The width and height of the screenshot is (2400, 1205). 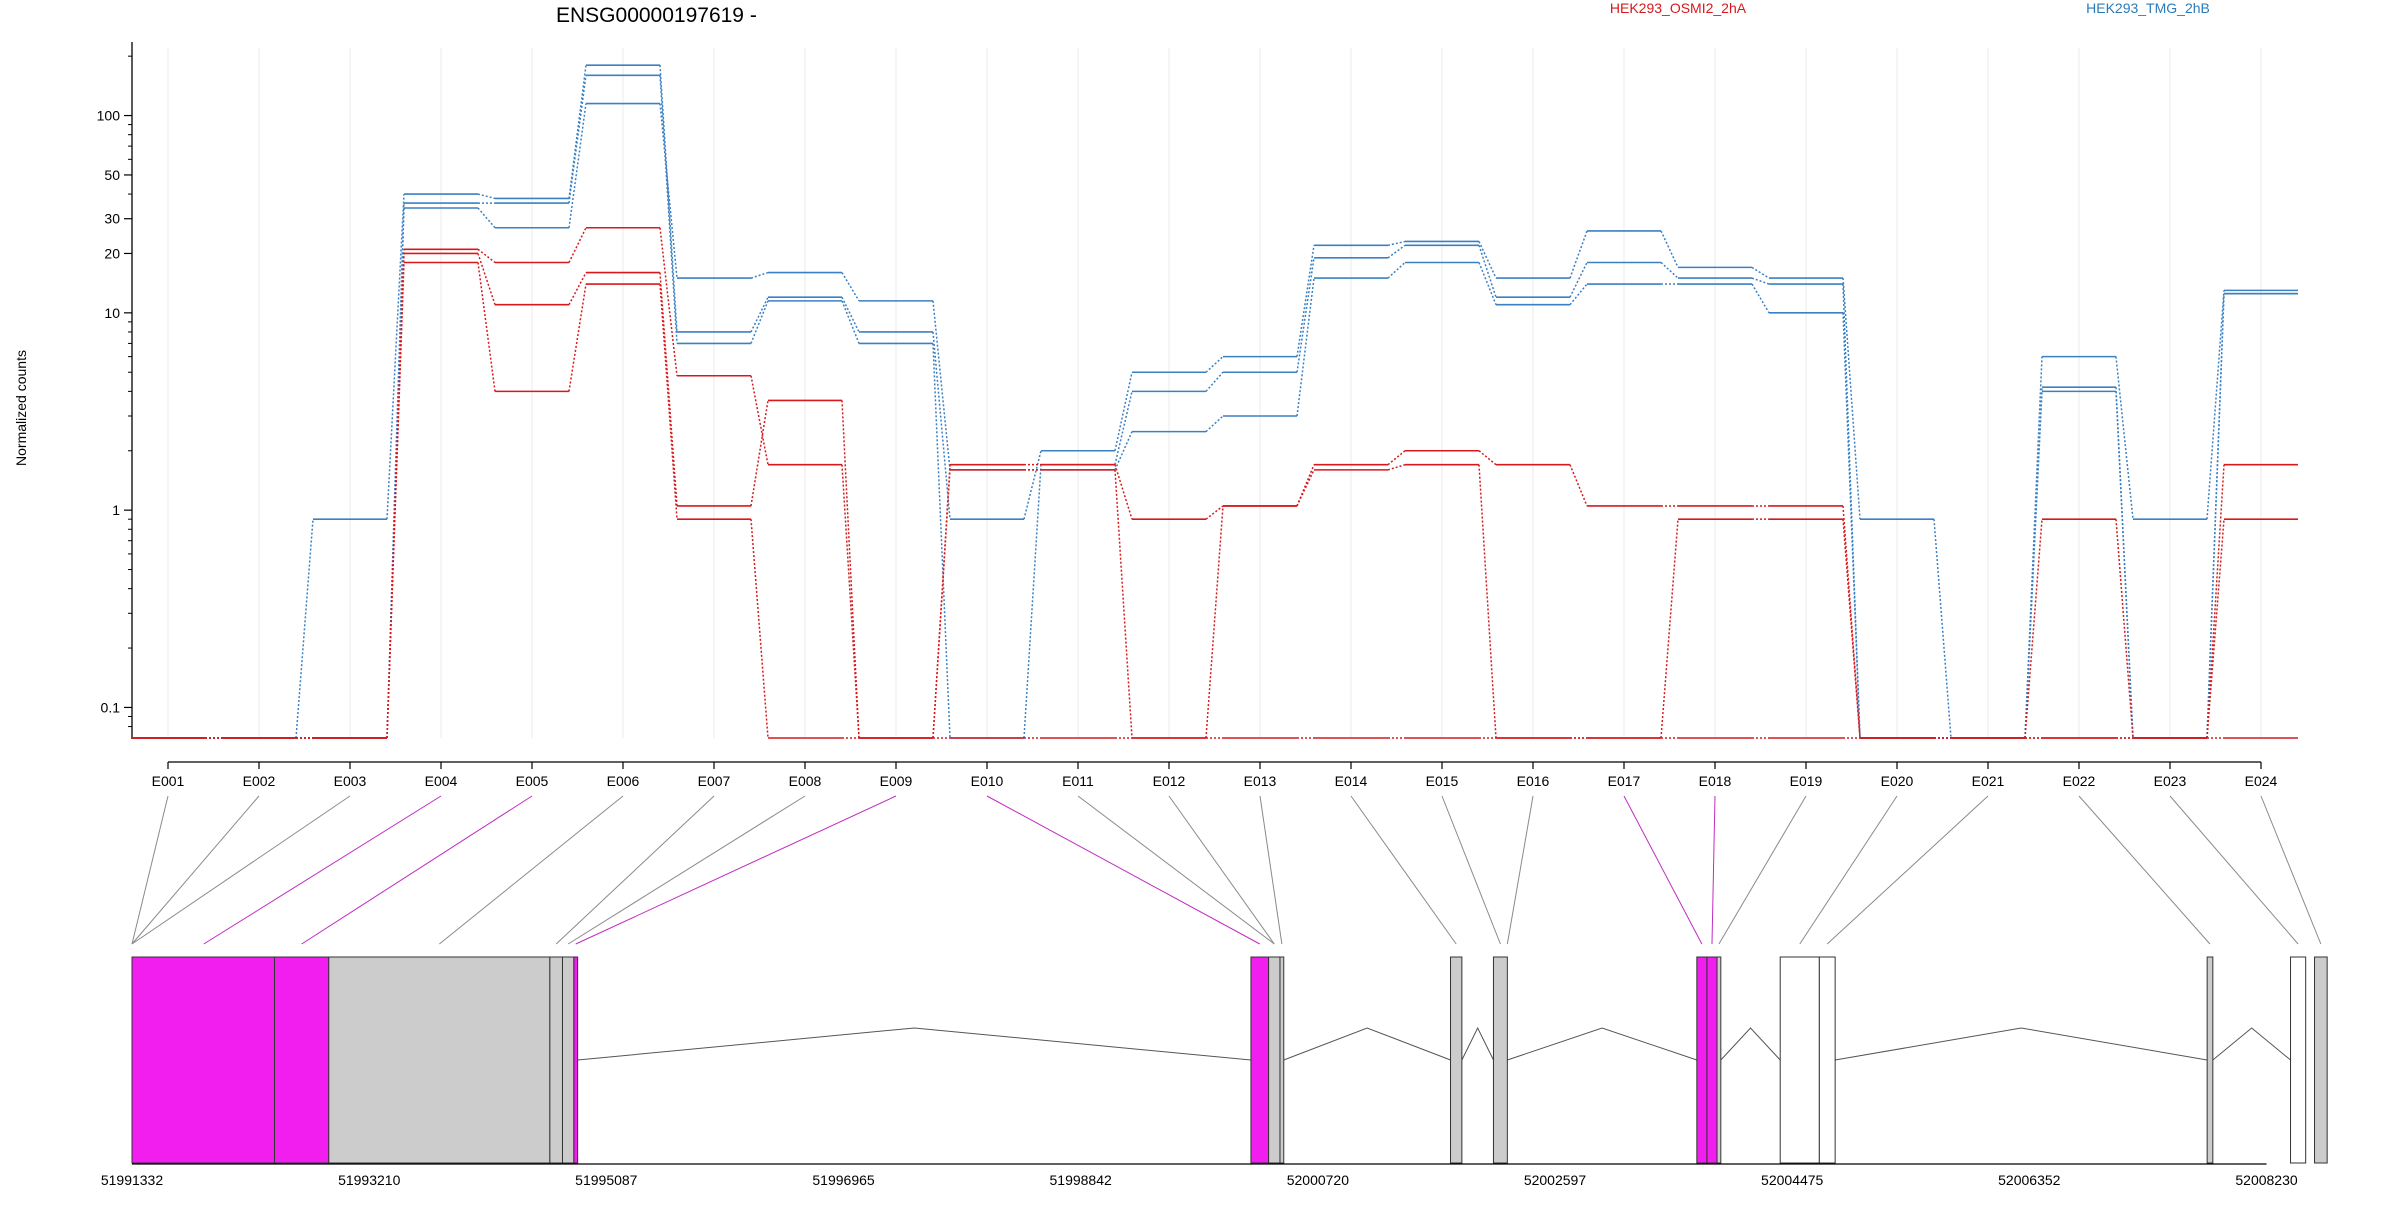 What do you see at coordinates (1442, 781) in the screenshot?
I see `x-tick-label-e015: E015` at bounding box center [1442, 781].